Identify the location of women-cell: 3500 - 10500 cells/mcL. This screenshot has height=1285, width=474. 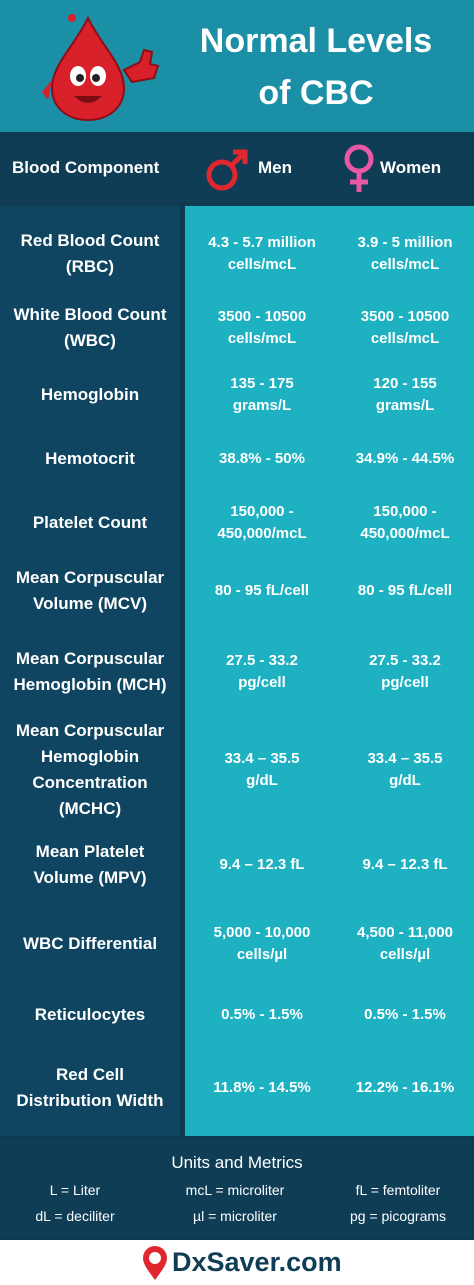
(405, 328).